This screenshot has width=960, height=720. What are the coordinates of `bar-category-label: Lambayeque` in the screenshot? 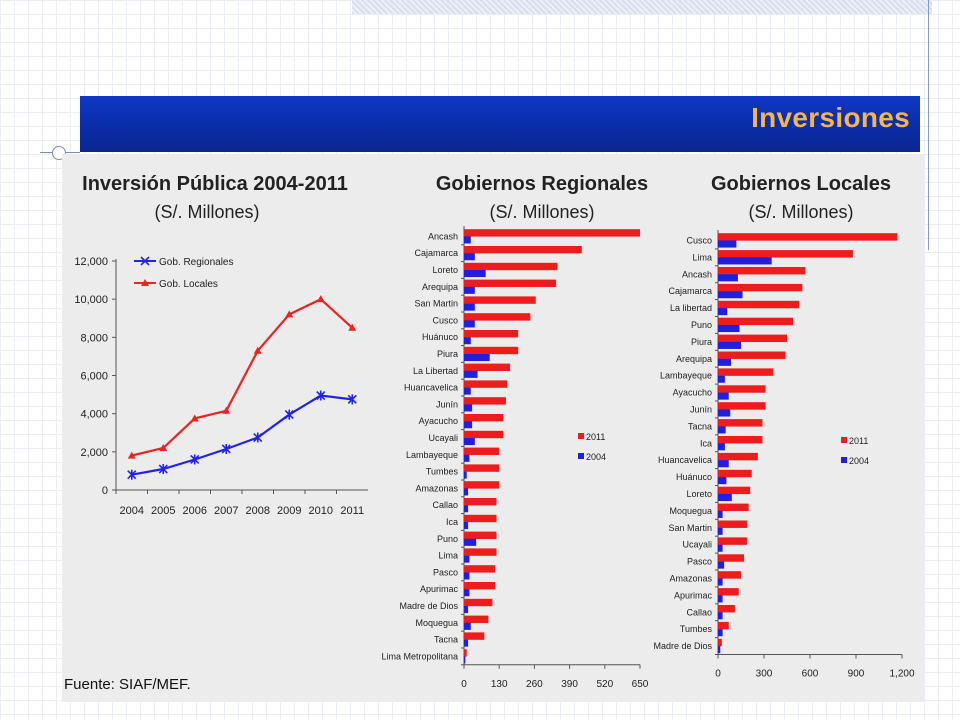 It's located at (686, 376).